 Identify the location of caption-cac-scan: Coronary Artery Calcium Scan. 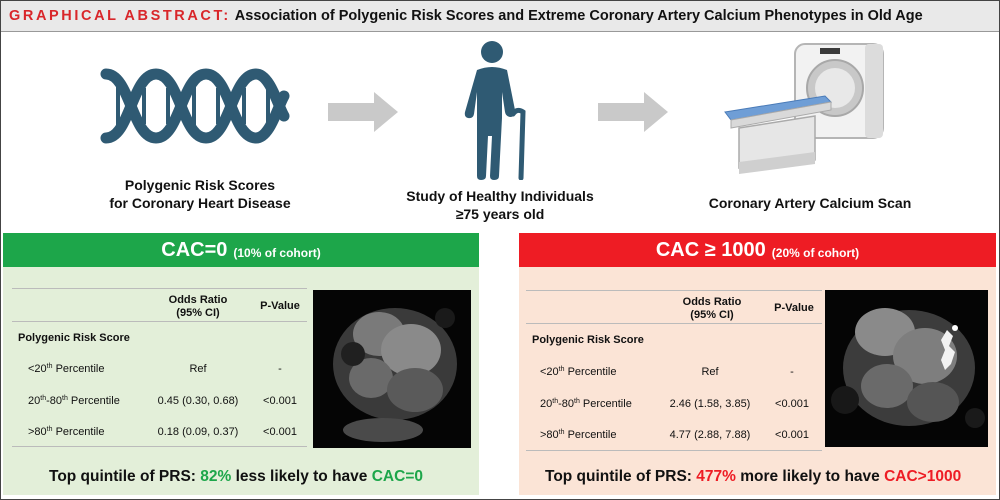
(810, 203).